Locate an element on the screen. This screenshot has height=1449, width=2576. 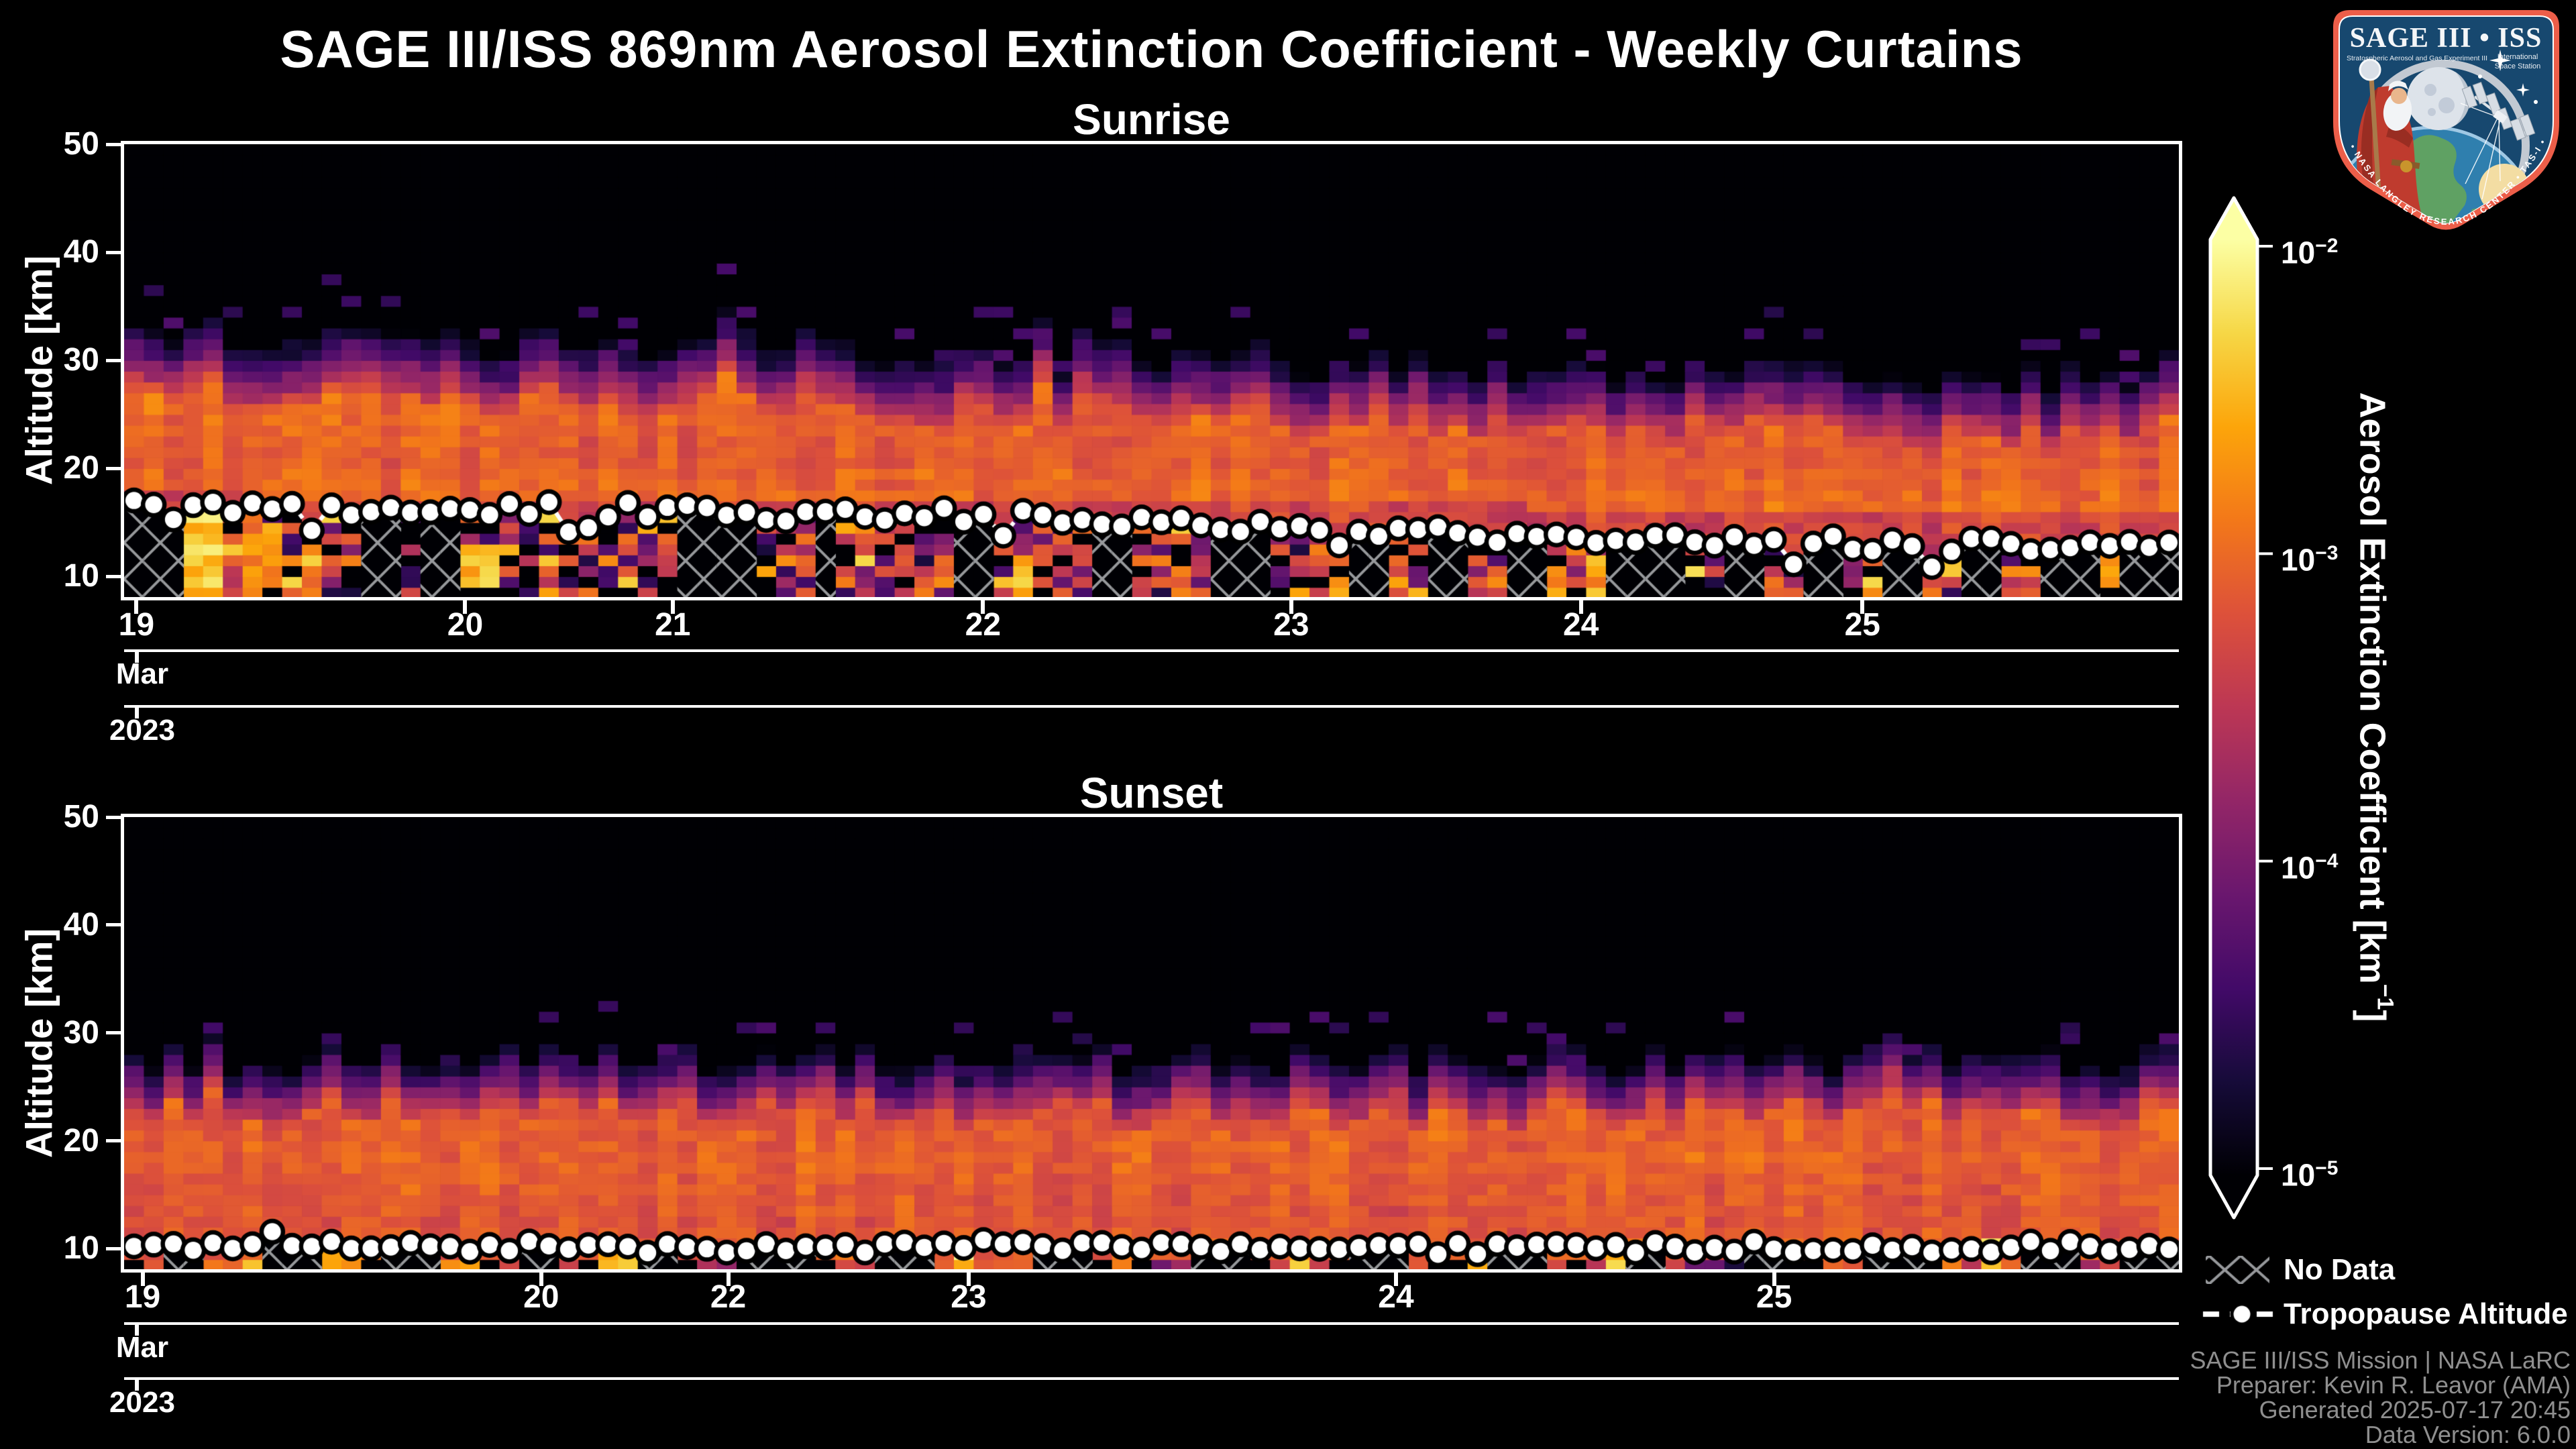
sunset-year-axis-line is located at coordinates (1151, 1378).